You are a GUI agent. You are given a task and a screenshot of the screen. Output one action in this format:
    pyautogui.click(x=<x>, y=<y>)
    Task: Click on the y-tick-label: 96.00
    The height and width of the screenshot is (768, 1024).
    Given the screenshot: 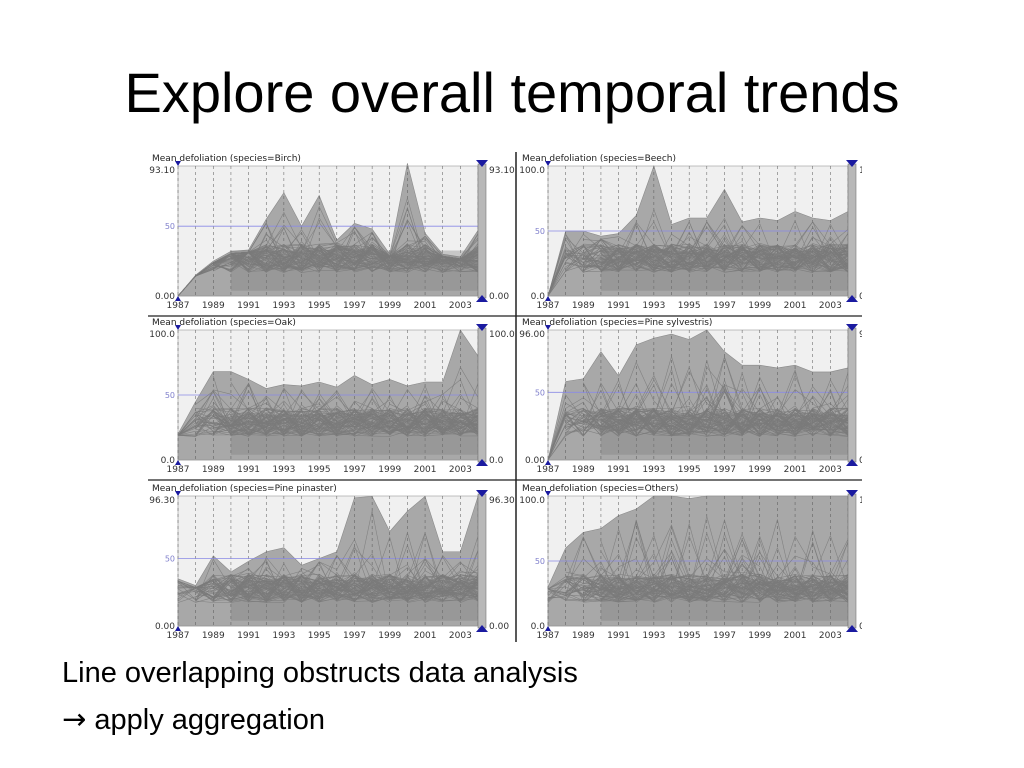 What is the action you would take?
    pyautogui.click(x=532, y=335)
    